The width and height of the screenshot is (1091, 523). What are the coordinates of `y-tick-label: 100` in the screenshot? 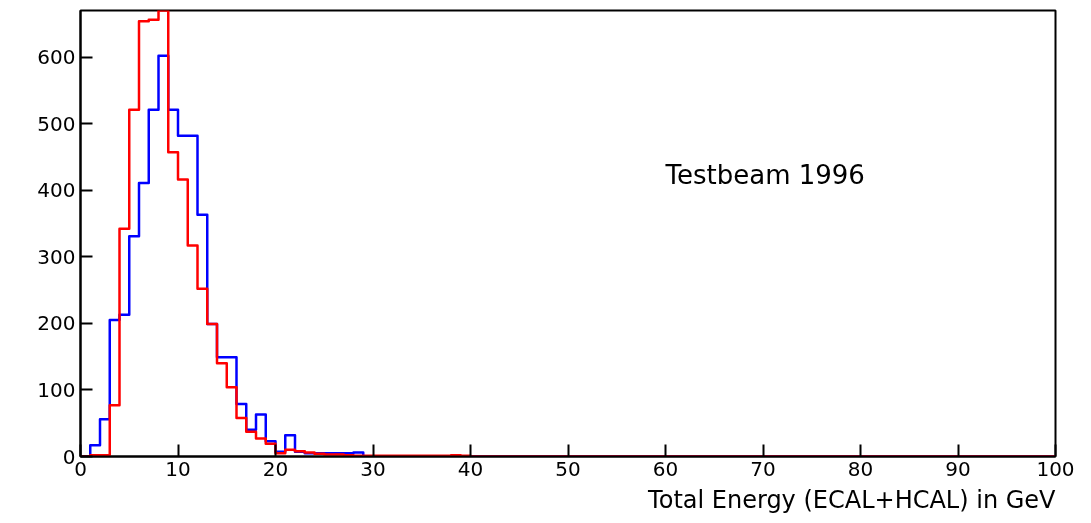 It's located at (56, 389).